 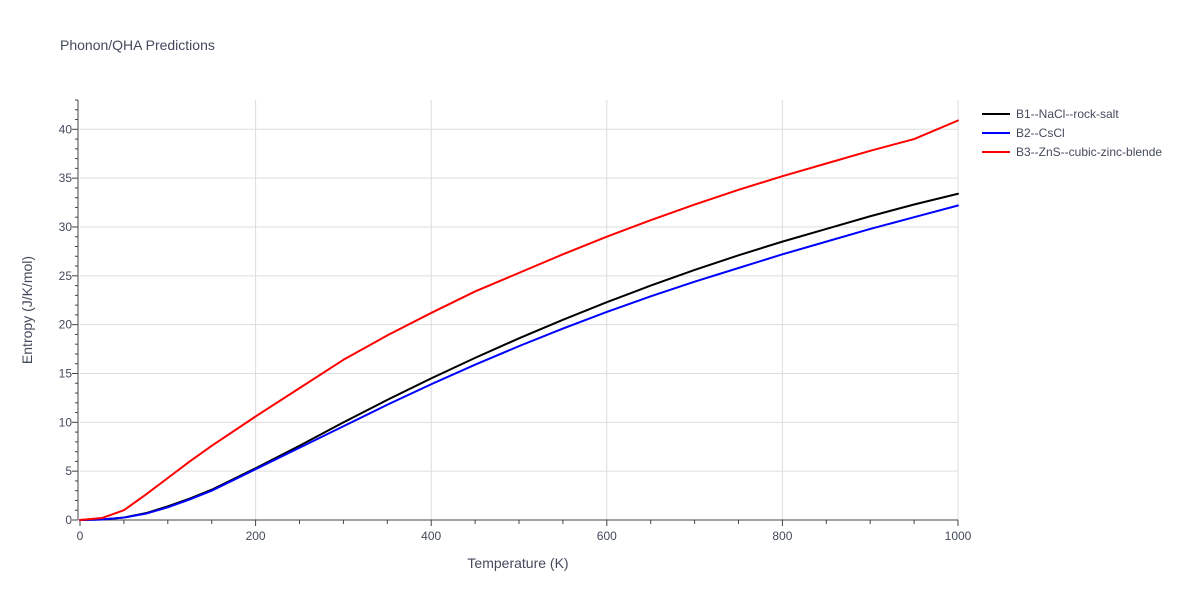 I want to click on y-tick-label: 25, so click(x=66, y=276).